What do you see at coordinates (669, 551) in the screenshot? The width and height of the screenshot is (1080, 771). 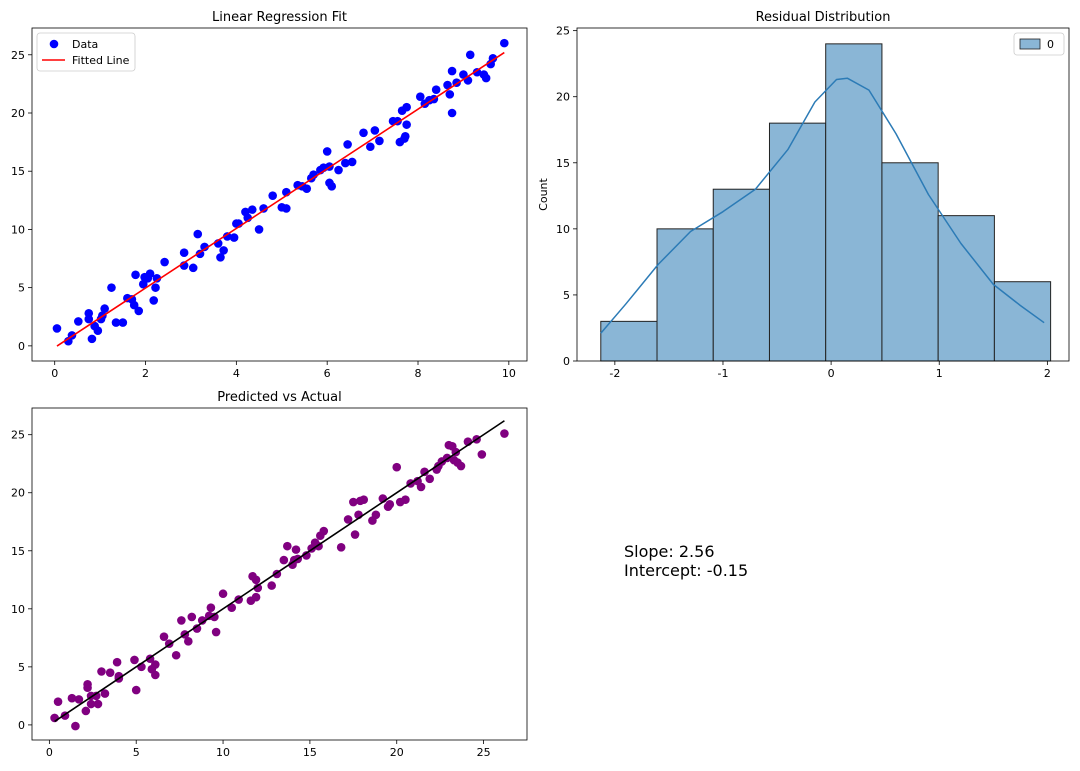 I see `slope-text: Slope: 2.56` at bounding box center [669, 551].